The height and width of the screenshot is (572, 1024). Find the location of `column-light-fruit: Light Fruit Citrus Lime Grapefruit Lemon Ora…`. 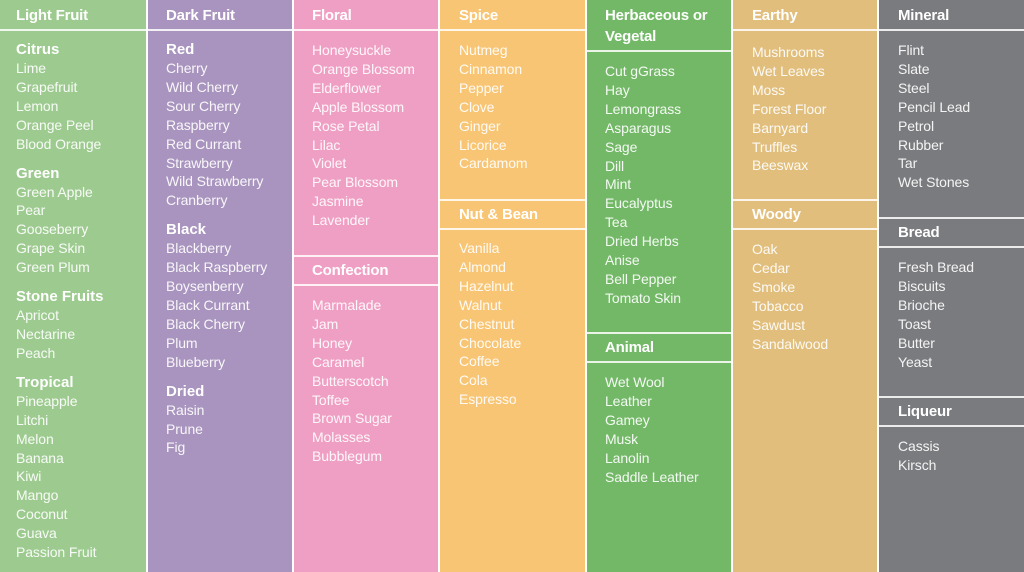

column-light-fruit: Light Fruit Citrus Lime Grapefruit Lemon Ora… is located at coordinates (73, 286).